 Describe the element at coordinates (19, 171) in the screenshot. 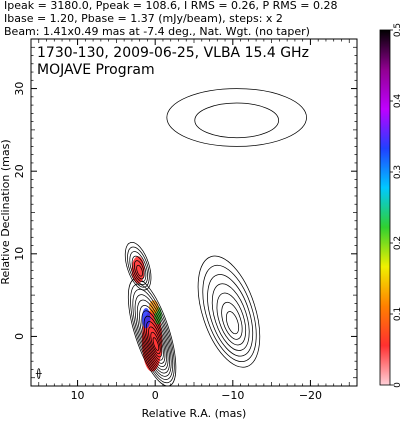

I see `y-tick-label: 20` at that location.